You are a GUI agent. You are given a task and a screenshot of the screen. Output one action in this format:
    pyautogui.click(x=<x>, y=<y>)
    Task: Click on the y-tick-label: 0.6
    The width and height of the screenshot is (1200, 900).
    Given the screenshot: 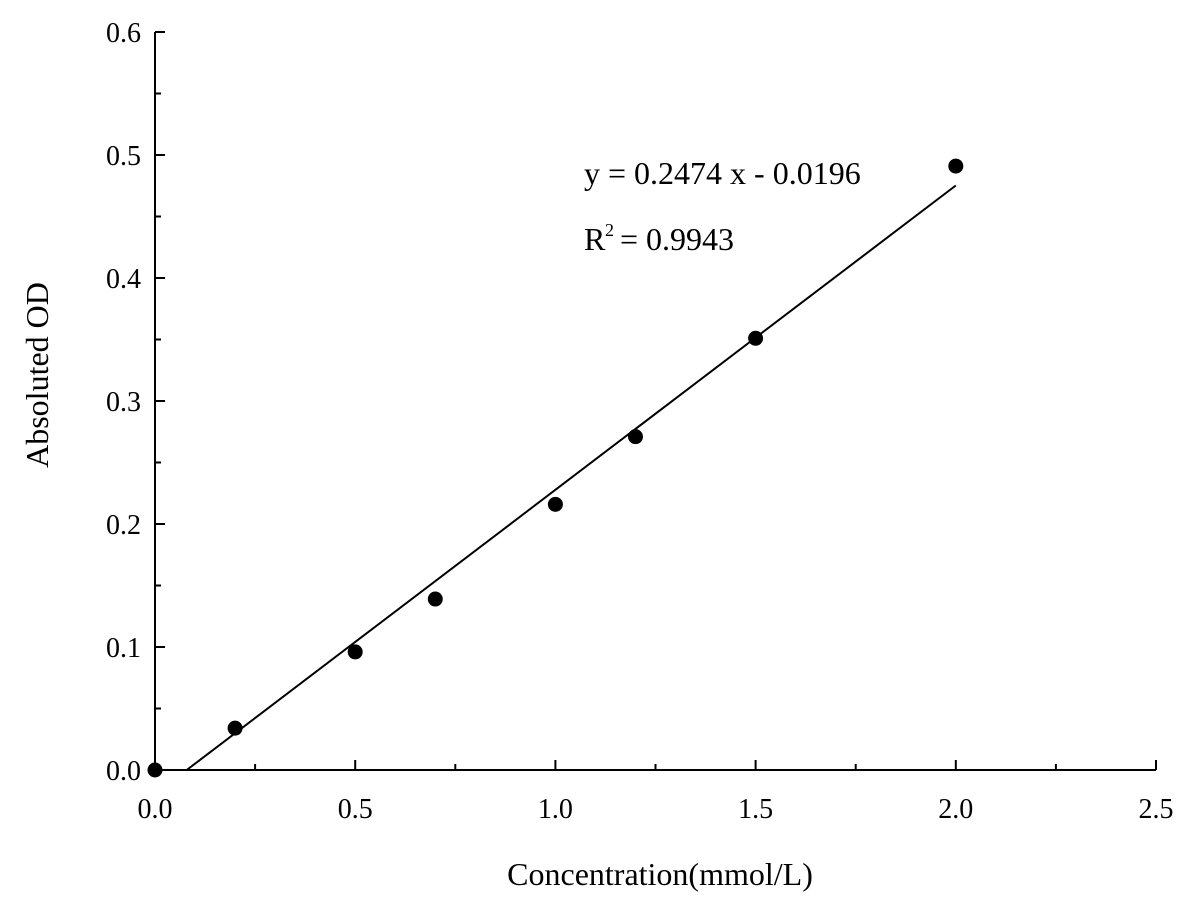 What is the action you would take?
    pyautogui.click(x=123, y=33)
    